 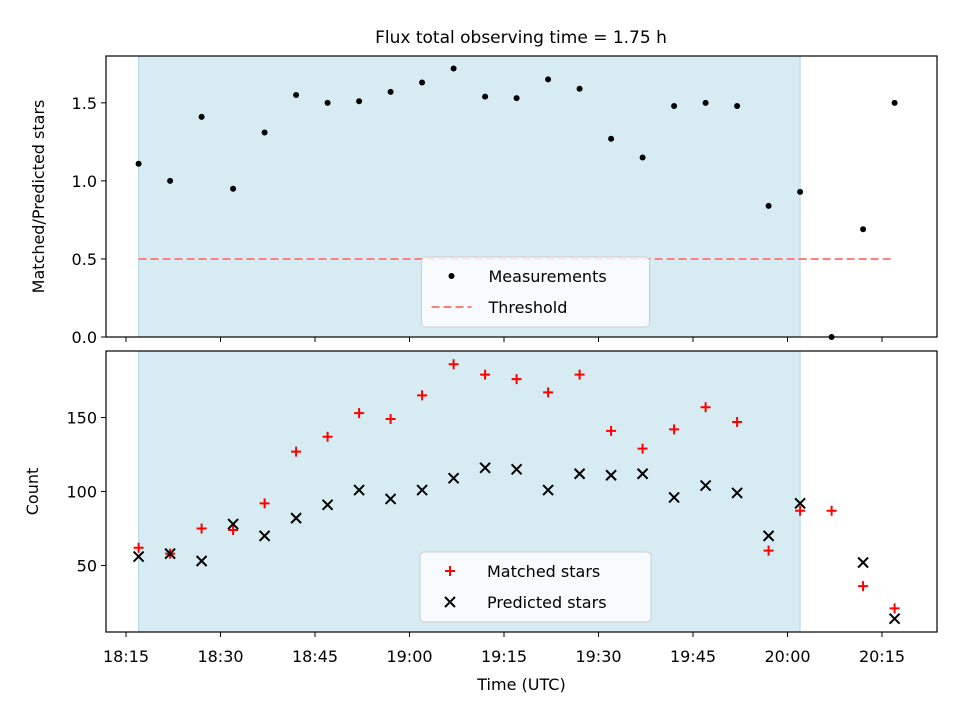 What do you see at coordinates (521, 38) in the screenshot?
I see `chart-title: Flux total observing time = 1.75 h` at bounding box center [521, 38].